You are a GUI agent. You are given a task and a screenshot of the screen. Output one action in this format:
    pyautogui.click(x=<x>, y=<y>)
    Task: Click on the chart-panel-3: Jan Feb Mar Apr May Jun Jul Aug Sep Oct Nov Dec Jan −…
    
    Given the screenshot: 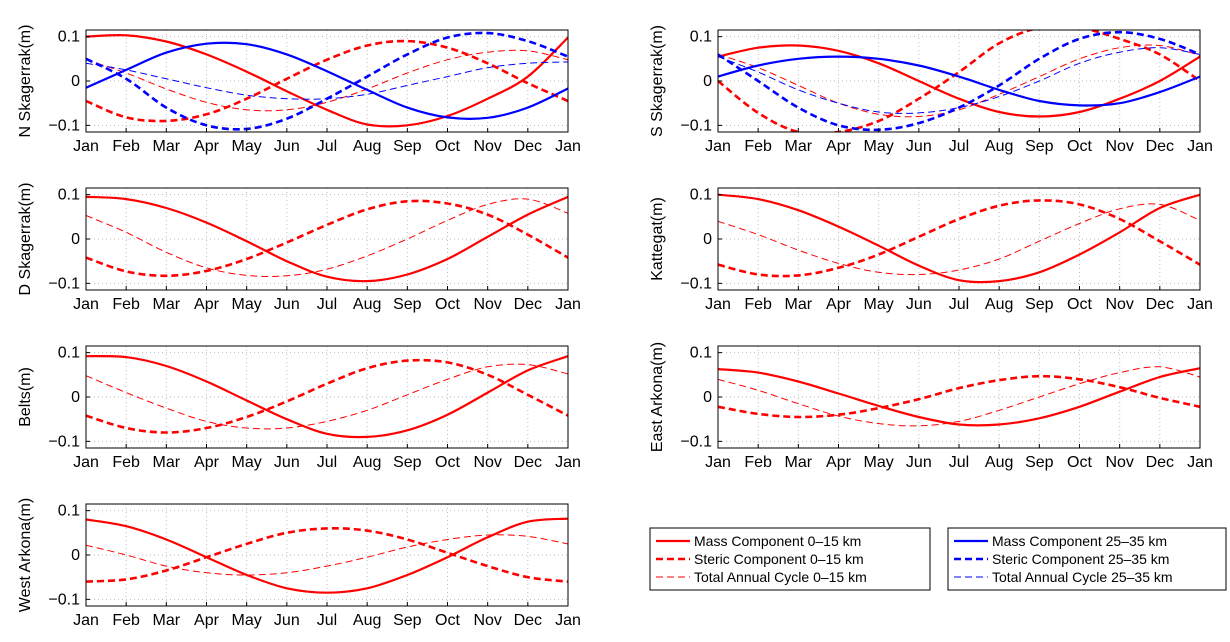 What is the action you would take?
    pyautogui.click(x=299, y=248)
    